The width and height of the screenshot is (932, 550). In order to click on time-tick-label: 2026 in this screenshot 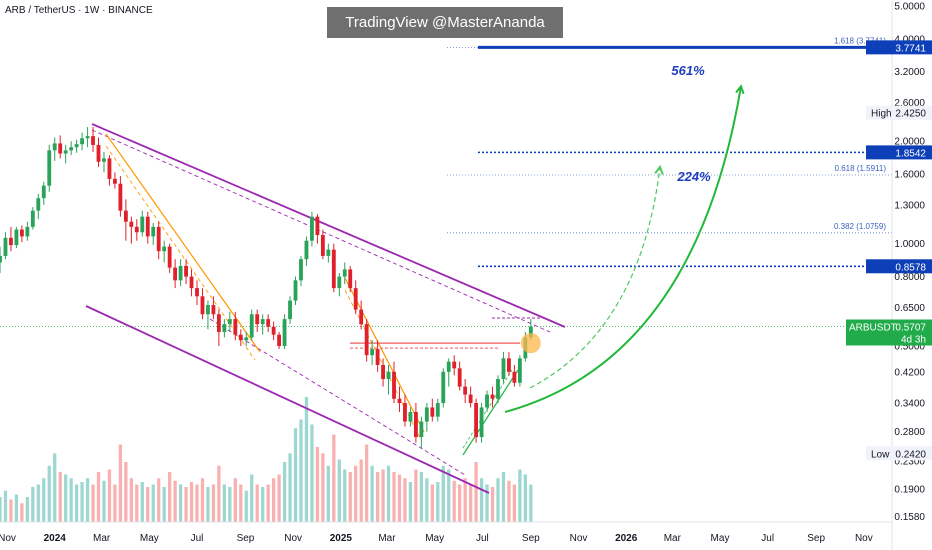, I will do `click(626, 538)`.